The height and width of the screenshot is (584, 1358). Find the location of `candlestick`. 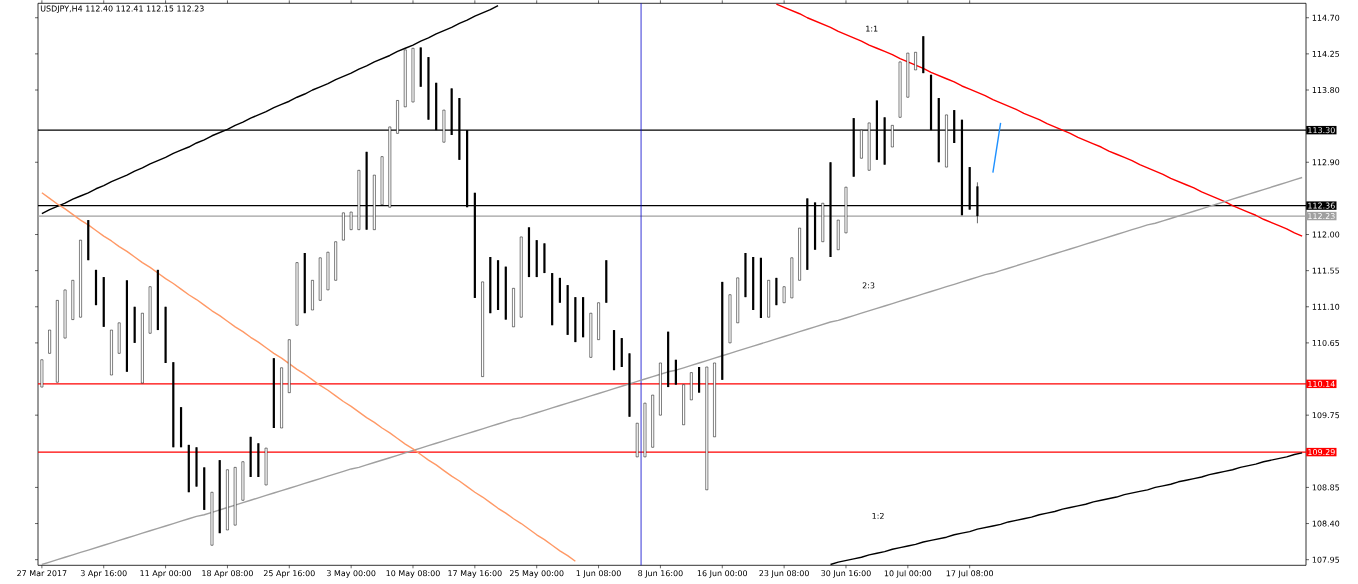

candlestick is located at coordinates (49, 341).